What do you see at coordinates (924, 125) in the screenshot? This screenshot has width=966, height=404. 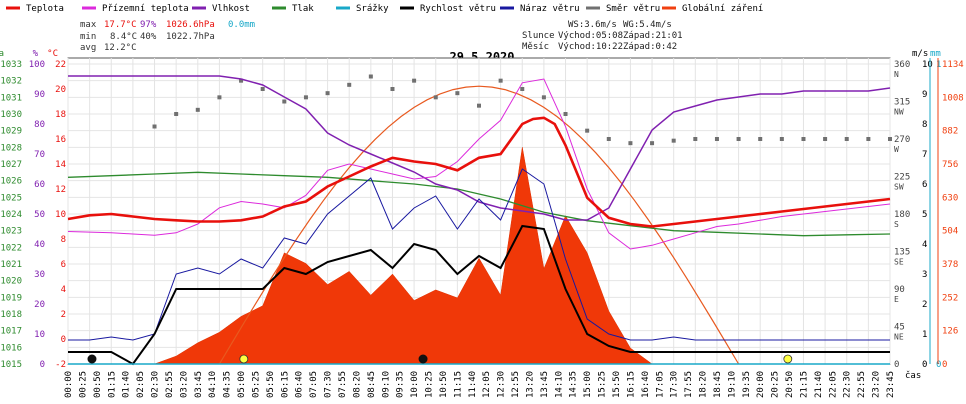 I see `axis-tick-ms: 8` at bounding box center [924, 125].